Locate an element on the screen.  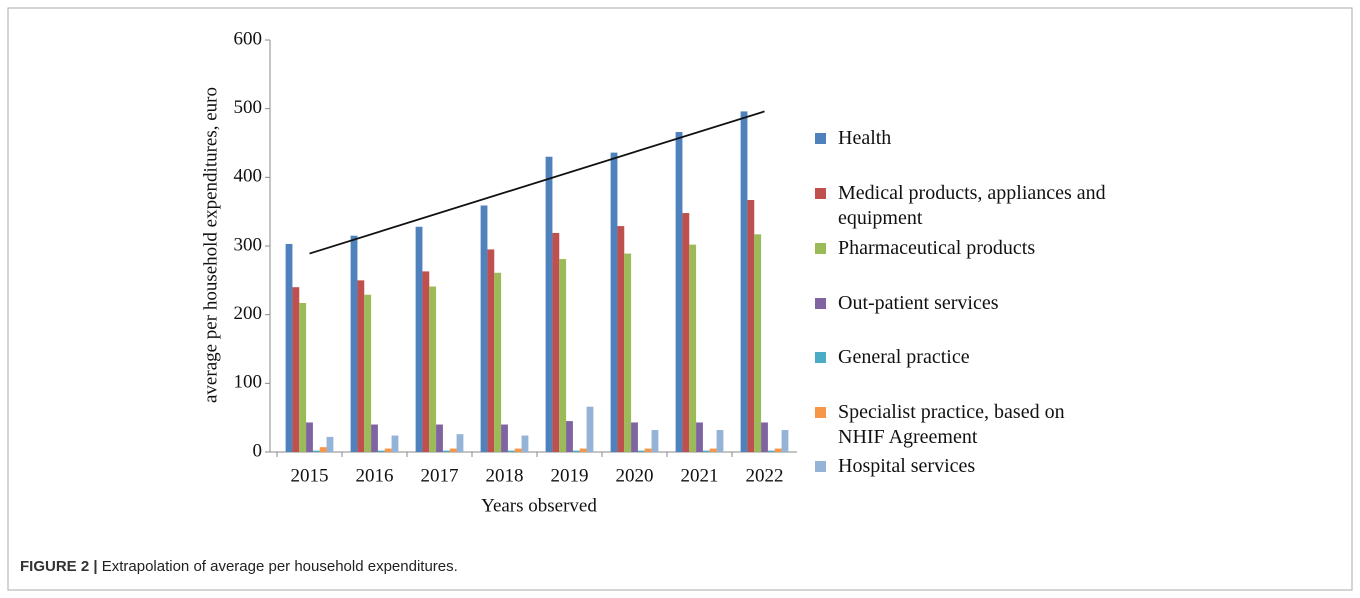
y-tick-label: 300 is located at coordinates (248, 244).